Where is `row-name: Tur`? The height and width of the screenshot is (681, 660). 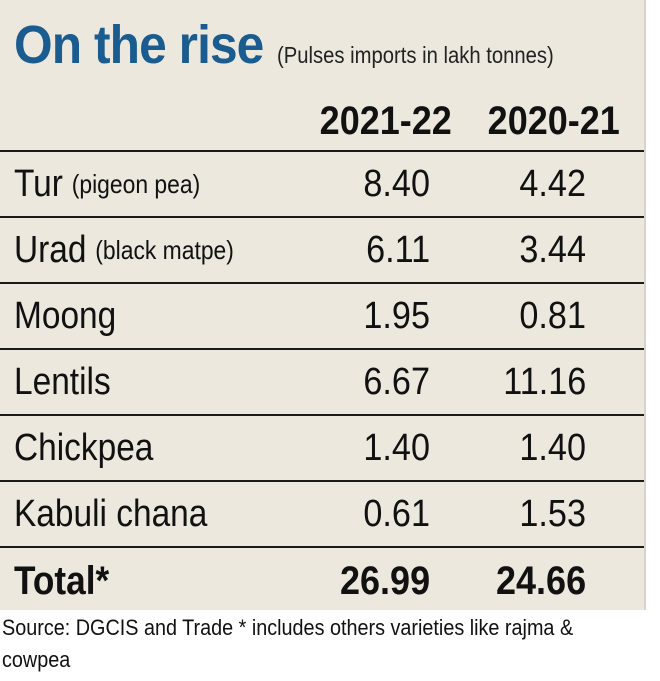 row-name: Tur is located at coordinates (38, 183).